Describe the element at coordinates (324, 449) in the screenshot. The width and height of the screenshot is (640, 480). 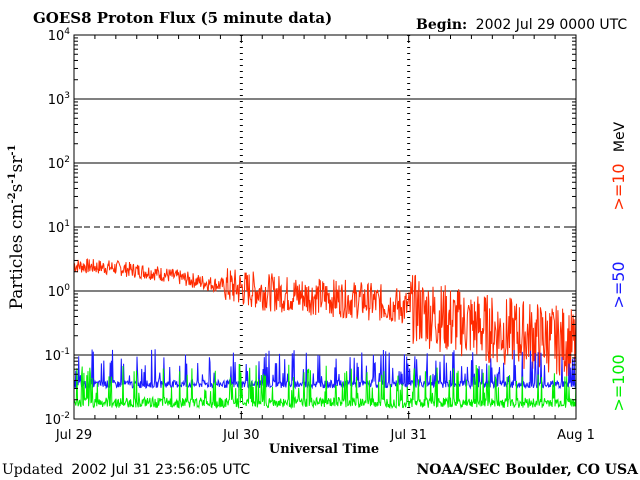
I see `x-axis-label: Universal Time` at that location.